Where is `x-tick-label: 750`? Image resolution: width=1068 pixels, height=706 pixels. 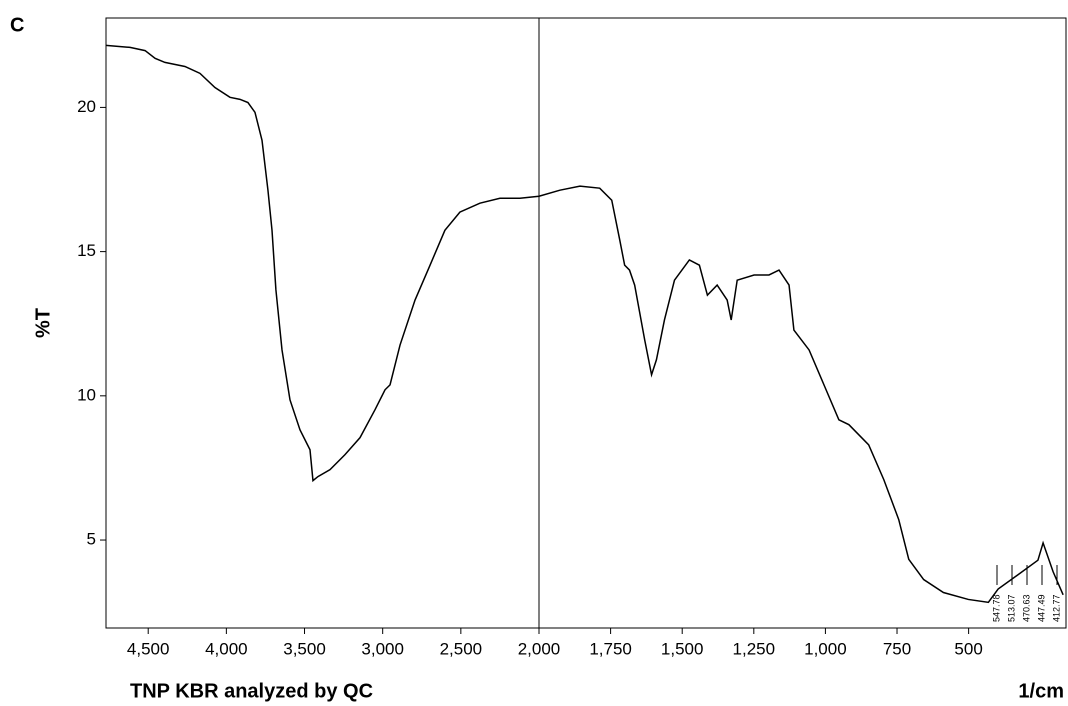 x-tick-label: 750 is located at coordinates (897, 648).